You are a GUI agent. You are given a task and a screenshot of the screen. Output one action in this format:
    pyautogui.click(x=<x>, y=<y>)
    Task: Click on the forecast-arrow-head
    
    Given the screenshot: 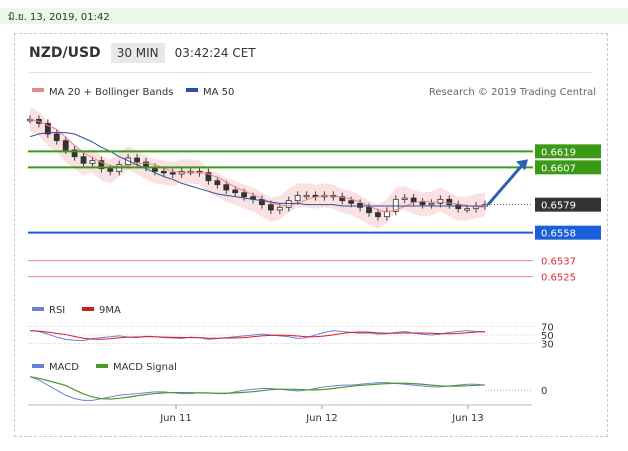 What is the action you would take?
    pyautogui.click(x=522, y=165)
    